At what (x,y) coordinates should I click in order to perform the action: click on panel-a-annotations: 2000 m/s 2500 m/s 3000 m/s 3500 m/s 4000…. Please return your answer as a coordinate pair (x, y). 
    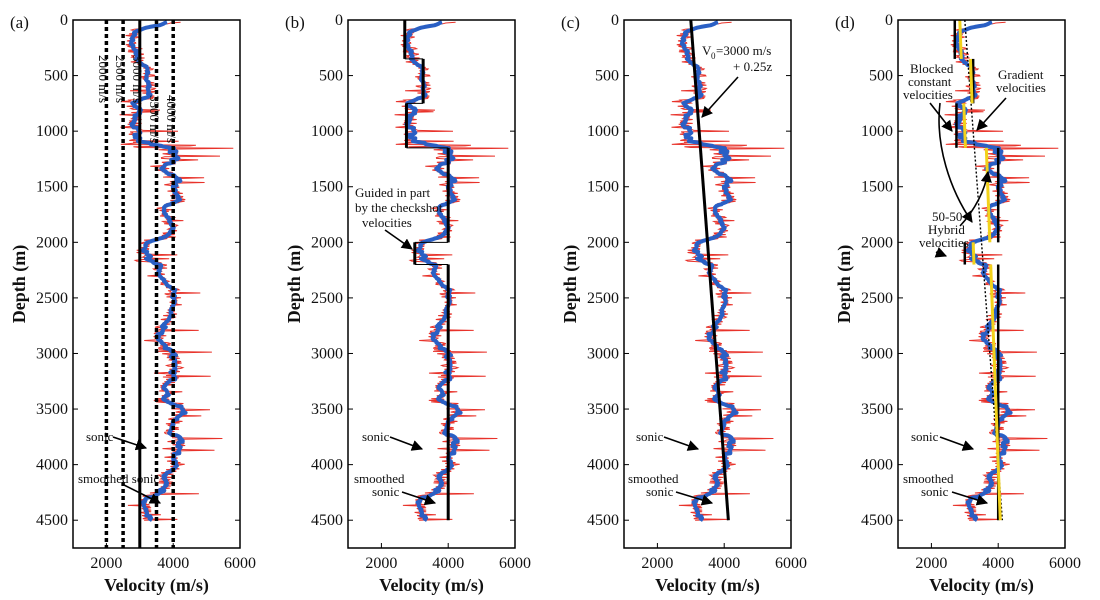
    Looking at the image, I should click on (128, 279).